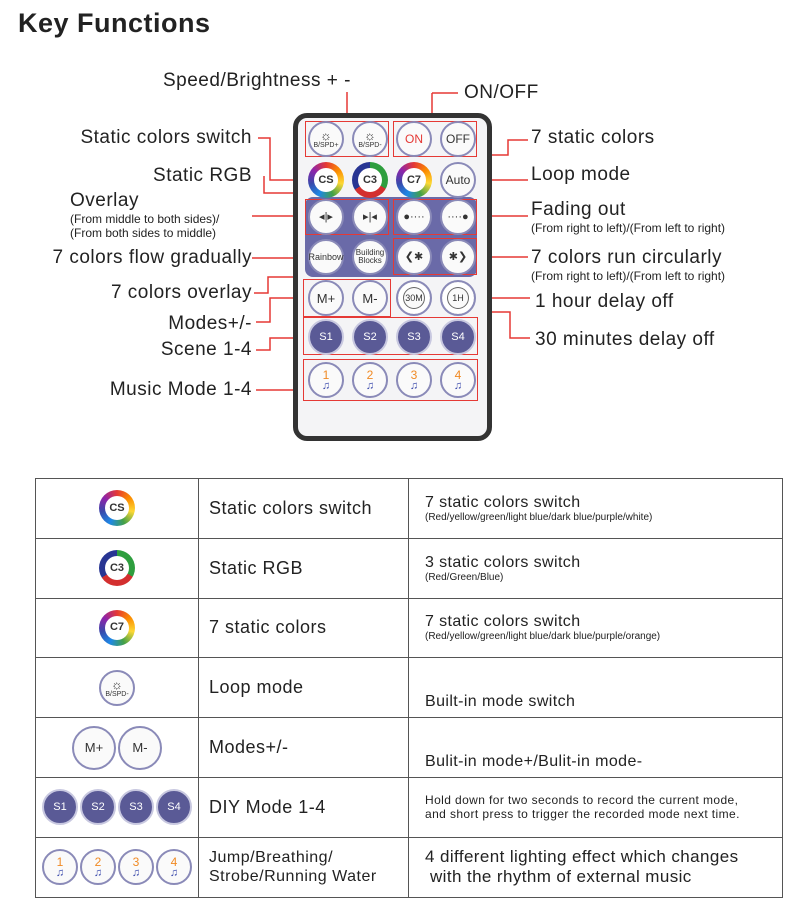 Image resolution: width=800 pixels, height=902 pixels. I want to click on desc: 7 static colors switch, so click(503, 502).